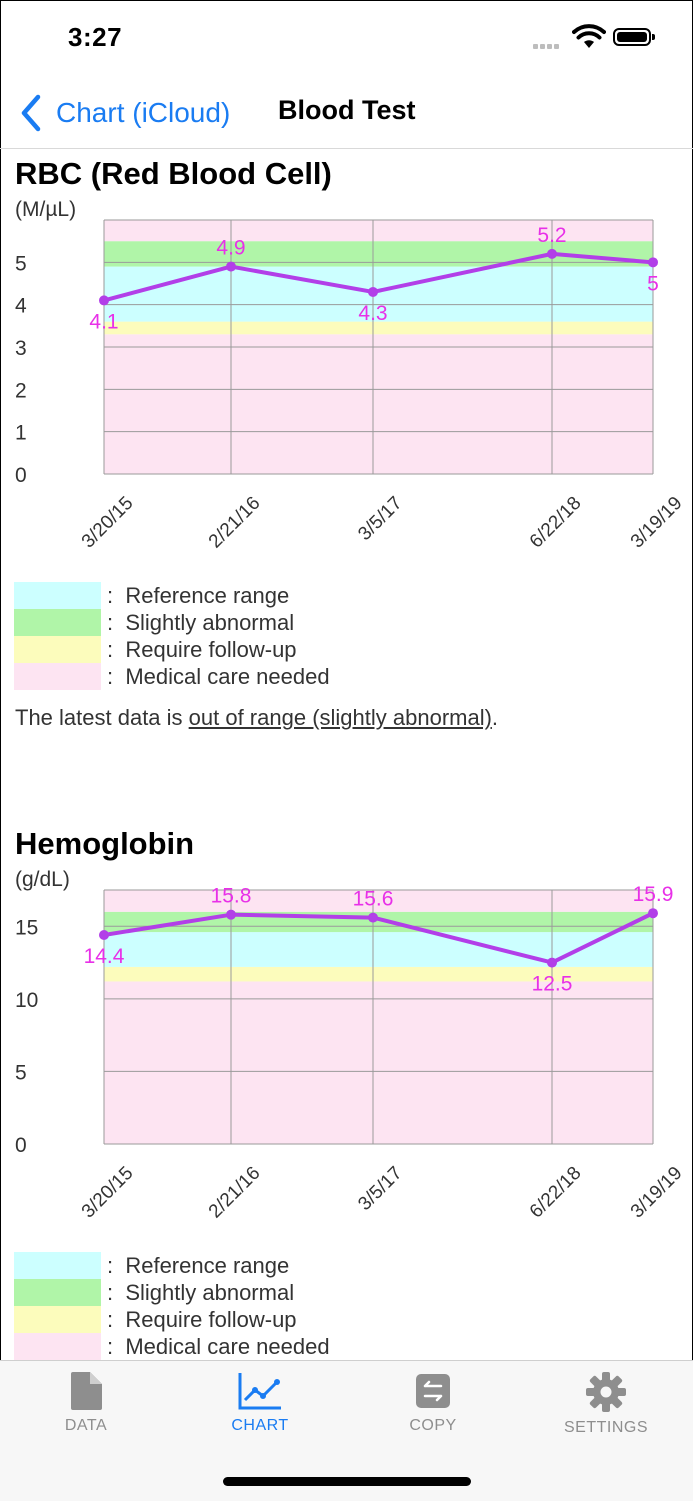 The height and width of the screenshot is (1501, 693). I want to click on chart-title: RBC (Red Blood Cell), so click(173, 173).